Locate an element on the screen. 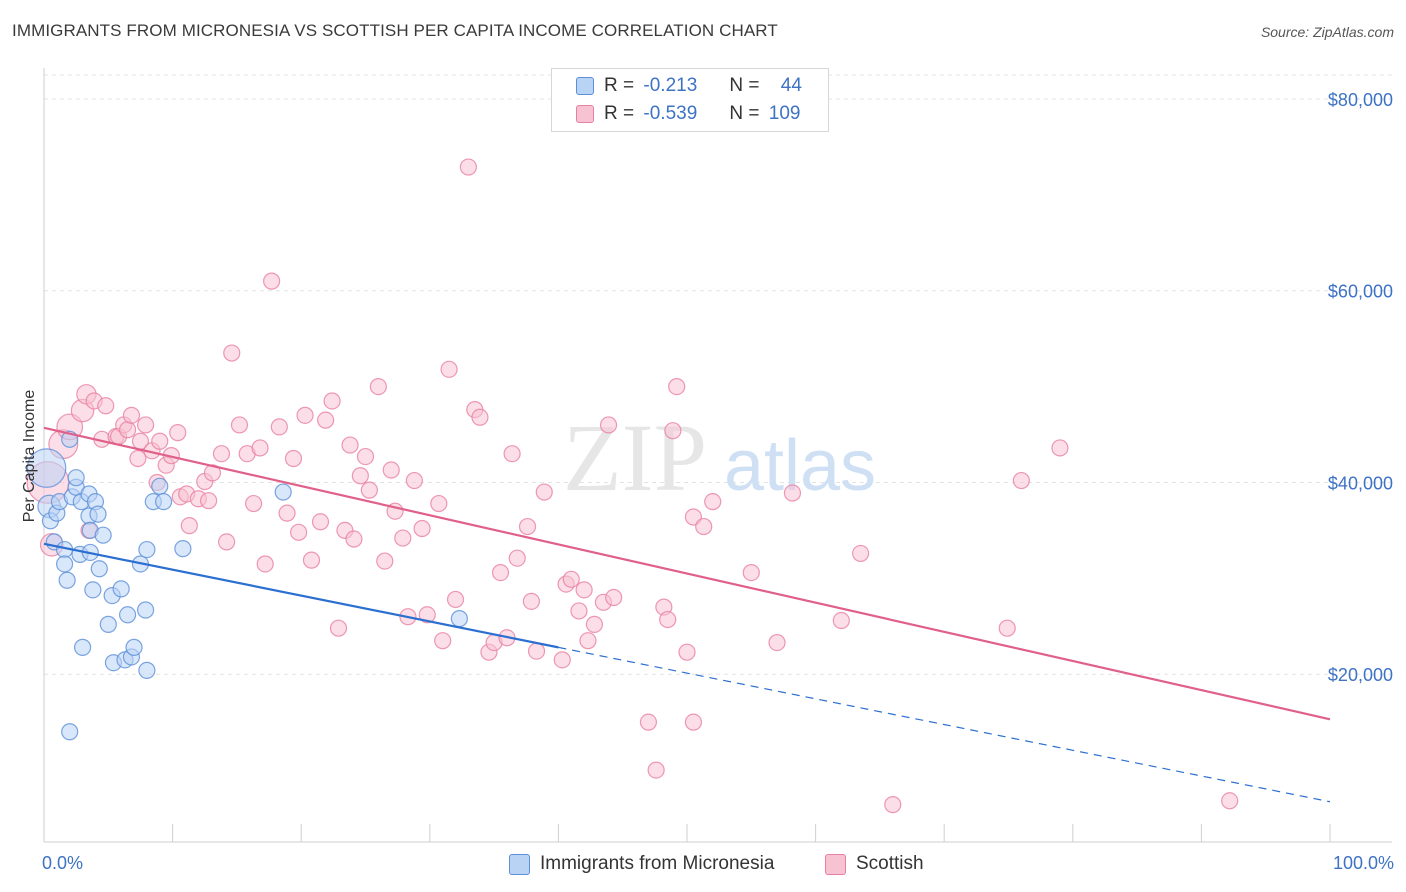 Image resolution: width=1406 pixels, height=892 pixels. legend-r-value: -0.213 is located at coordinates (670, 85).